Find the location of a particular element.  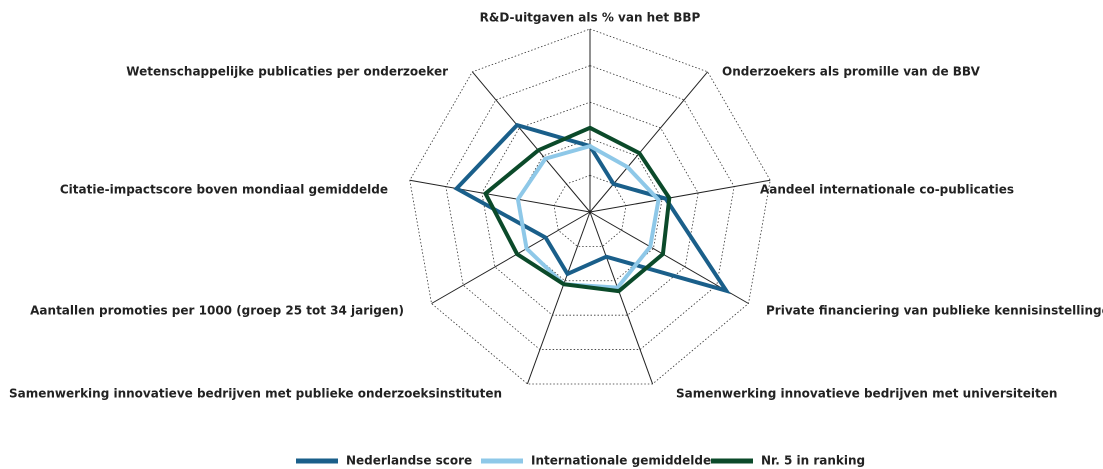

legend-label: Nederlandse score is located at coordinates (409, 461).